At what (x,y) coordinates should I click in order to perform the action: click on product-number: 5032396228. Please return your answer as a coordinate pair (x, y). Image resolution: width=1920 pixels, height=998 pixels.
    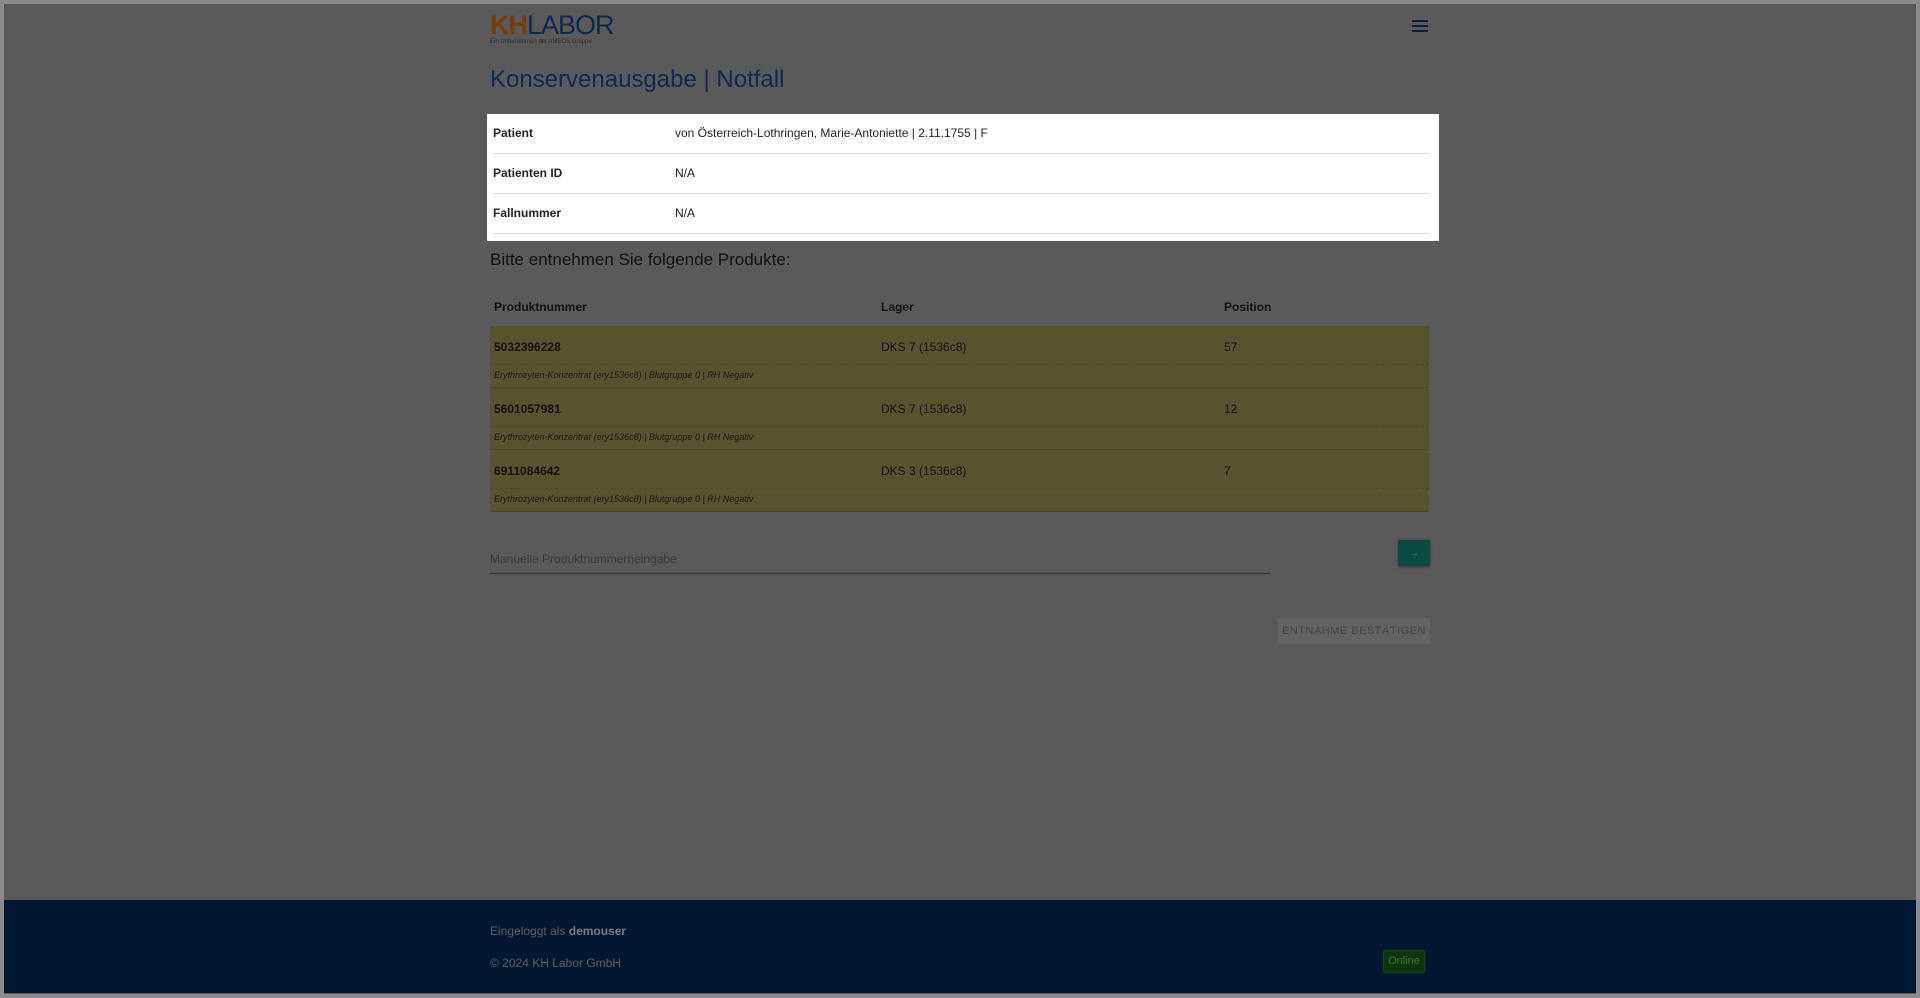
    Looking at the image, I should click on (527, 347).